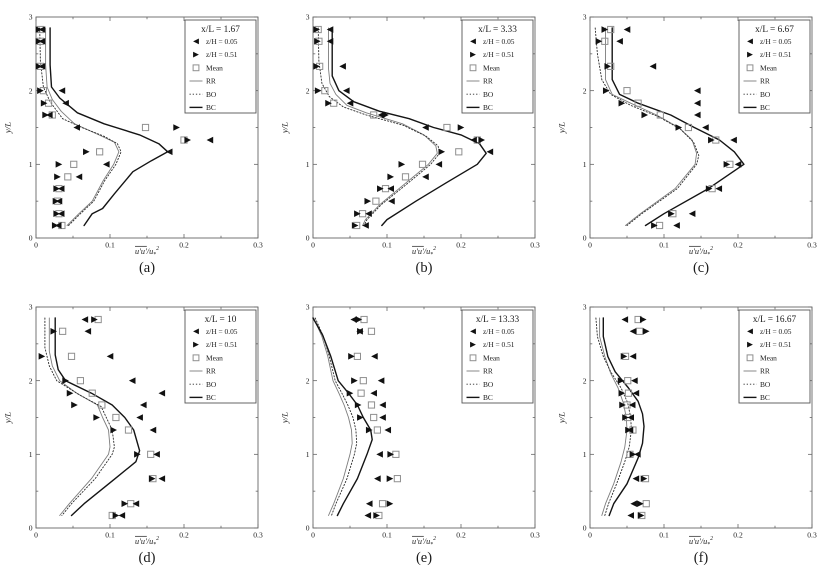 The width and height of the screenshot is (830, 580). What do you see at coordinates (124, 127) in the screenshot?
I see `panel-a-markers` at bounding box center [124, 127].